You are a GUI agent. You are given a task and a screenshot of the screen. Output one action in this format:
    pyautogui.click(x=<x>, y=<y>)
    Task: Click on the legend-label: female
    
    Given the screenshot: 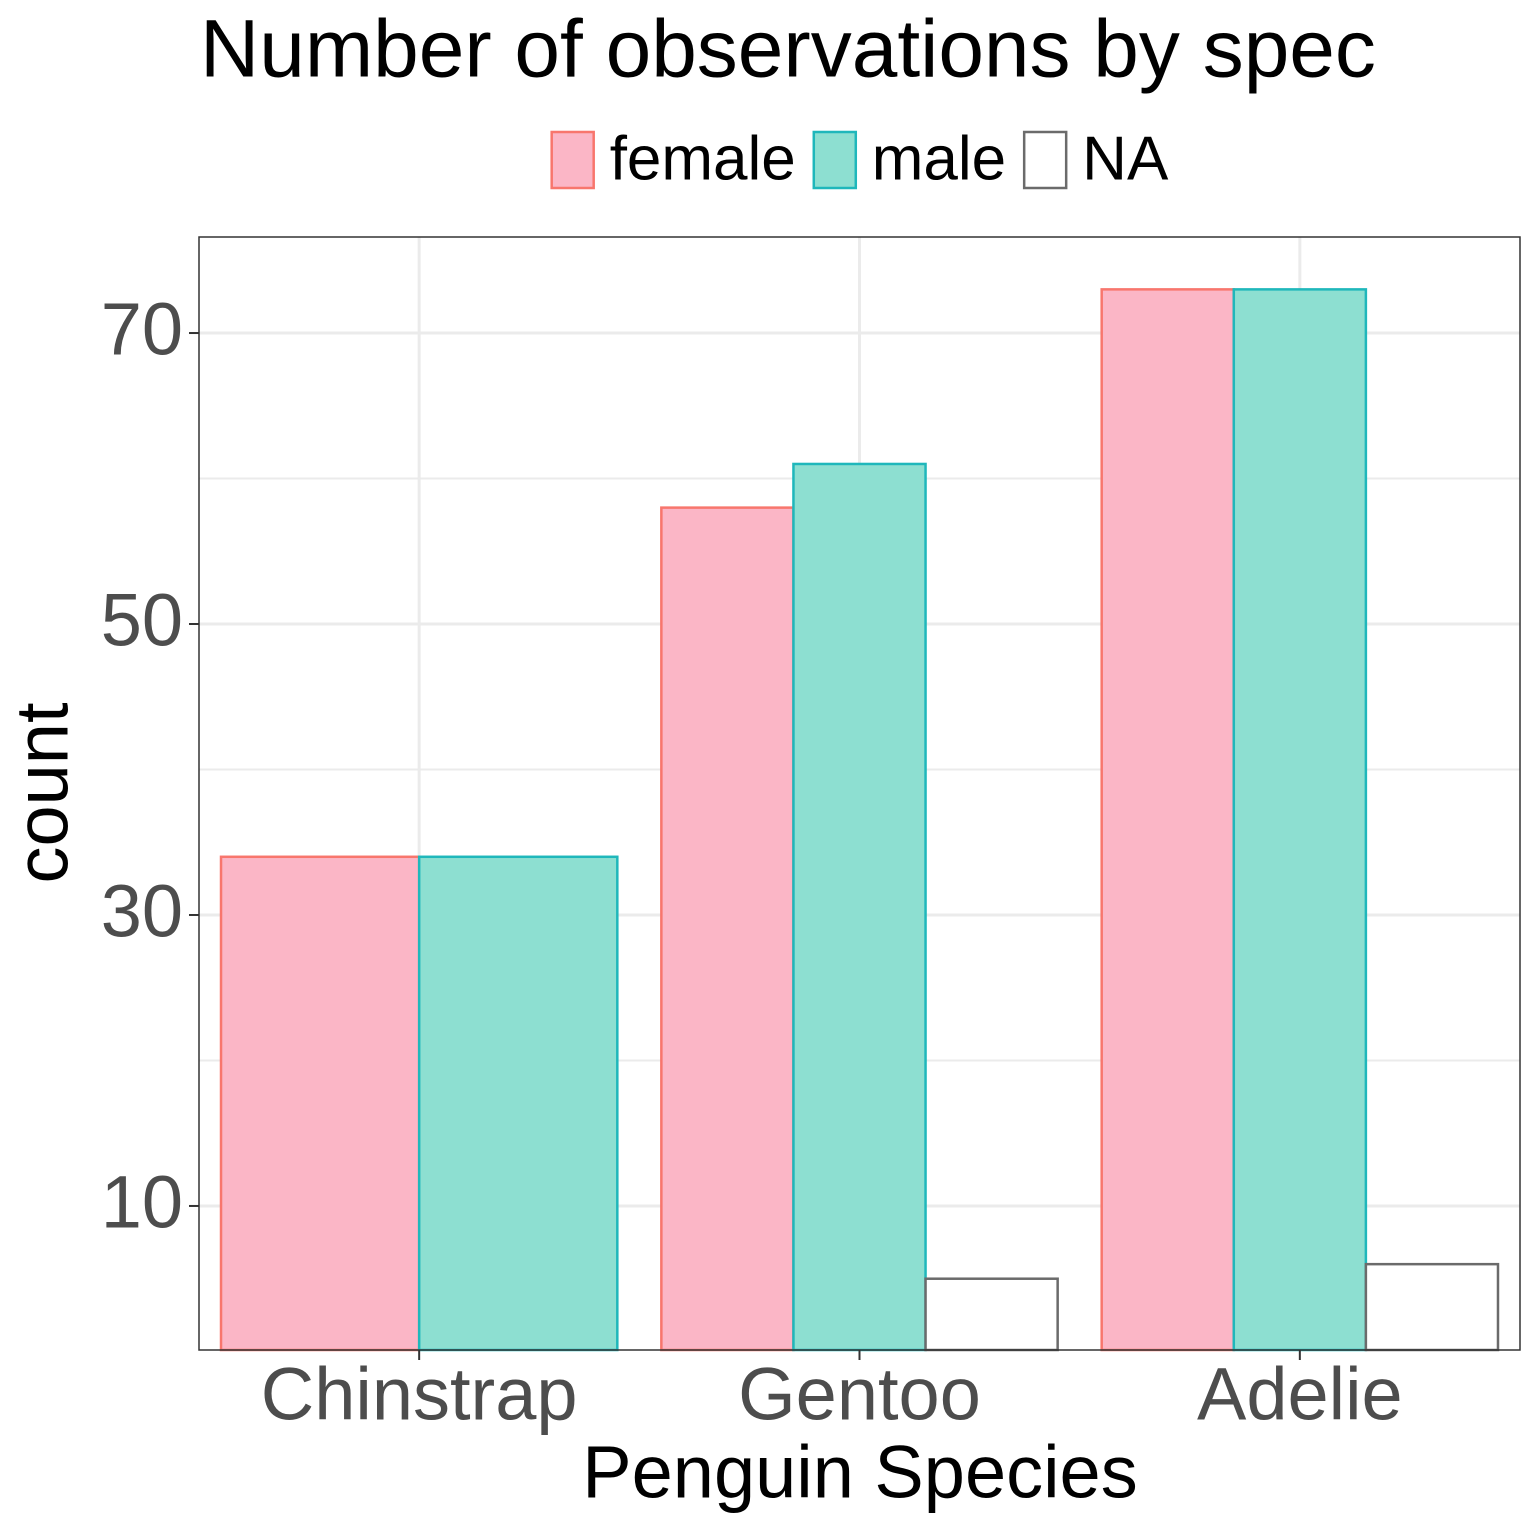 What is the action you would take?
    pyautogui.click(x=703, y=158)
    